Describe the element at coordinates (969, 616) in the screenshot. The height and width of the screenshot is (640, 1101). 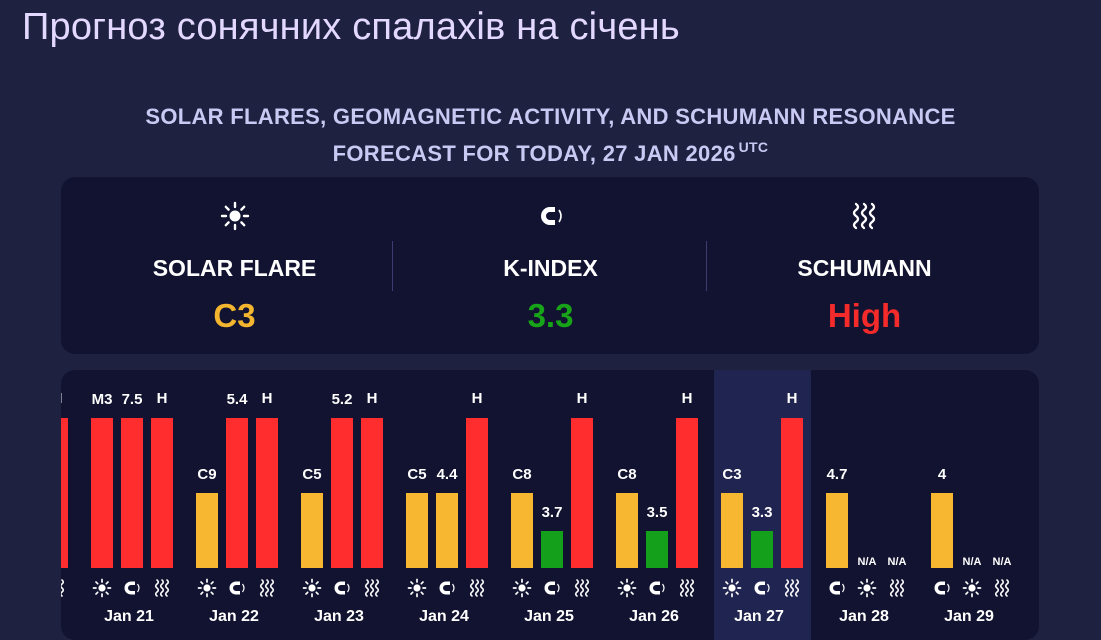
I see `date-label: Jan 29` at that location.